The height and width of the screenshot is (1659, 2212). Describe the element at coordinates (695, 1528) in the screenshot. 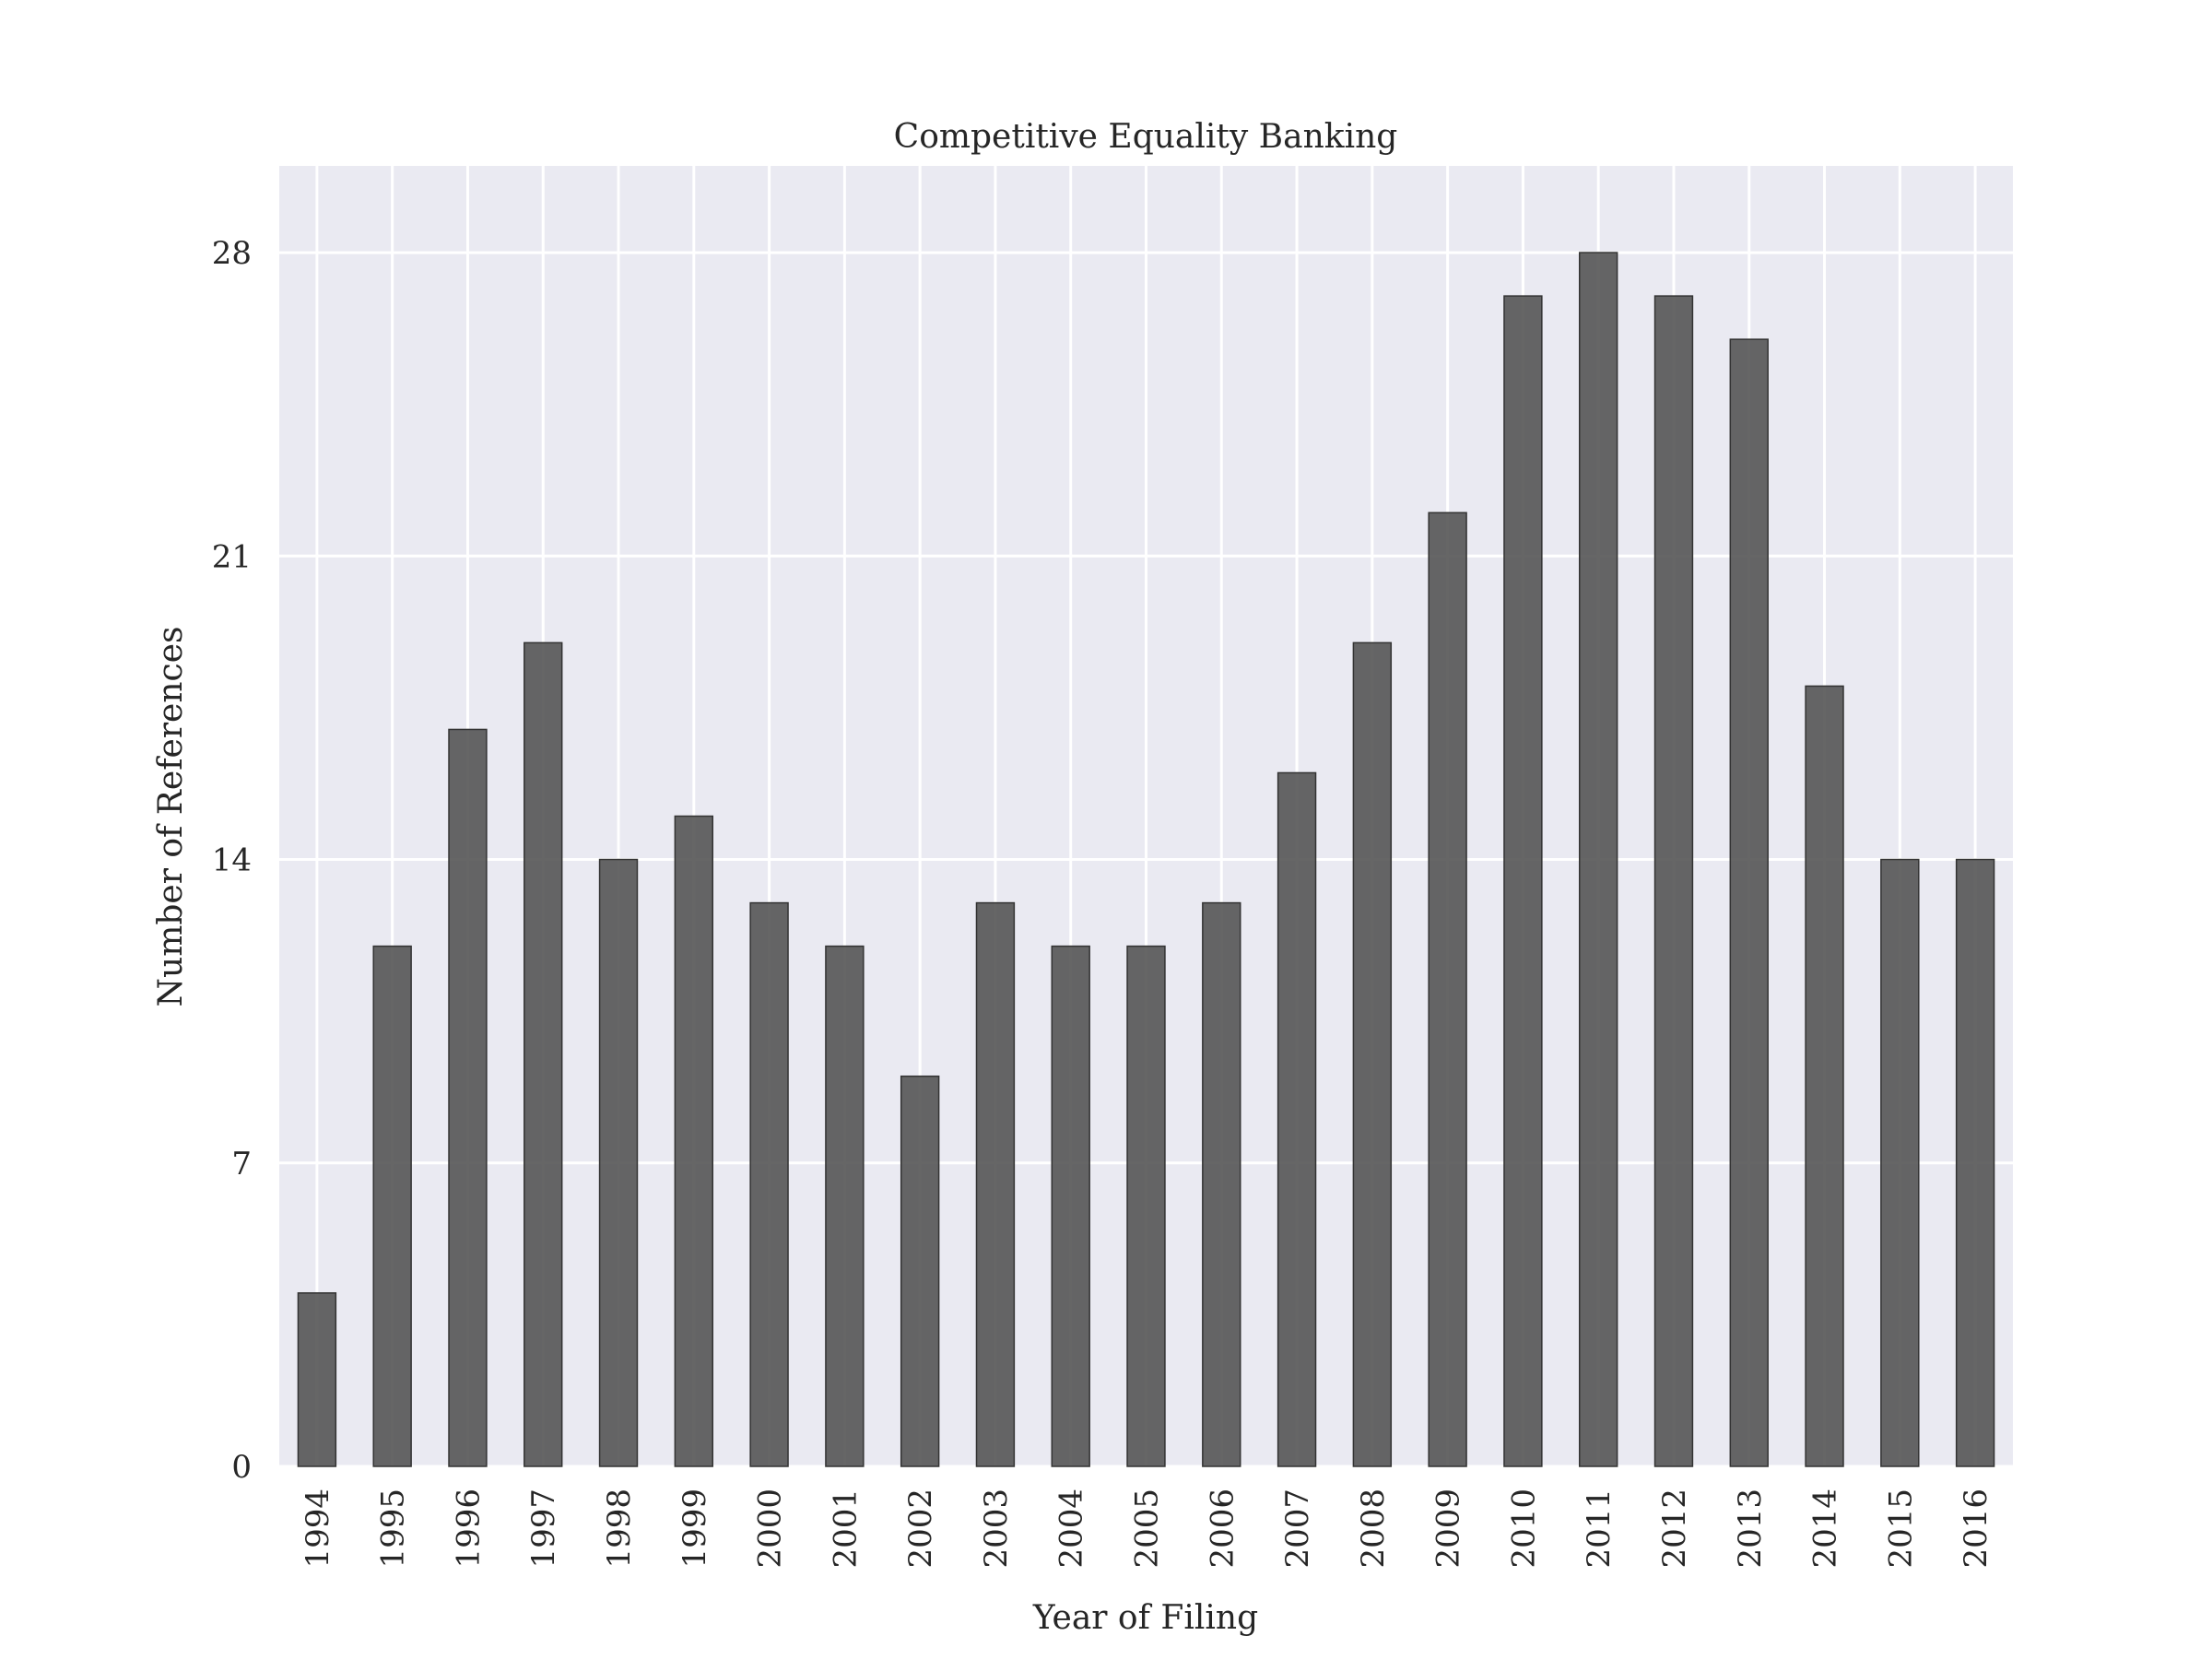

I see `x-tick-label: 1999` at that location.